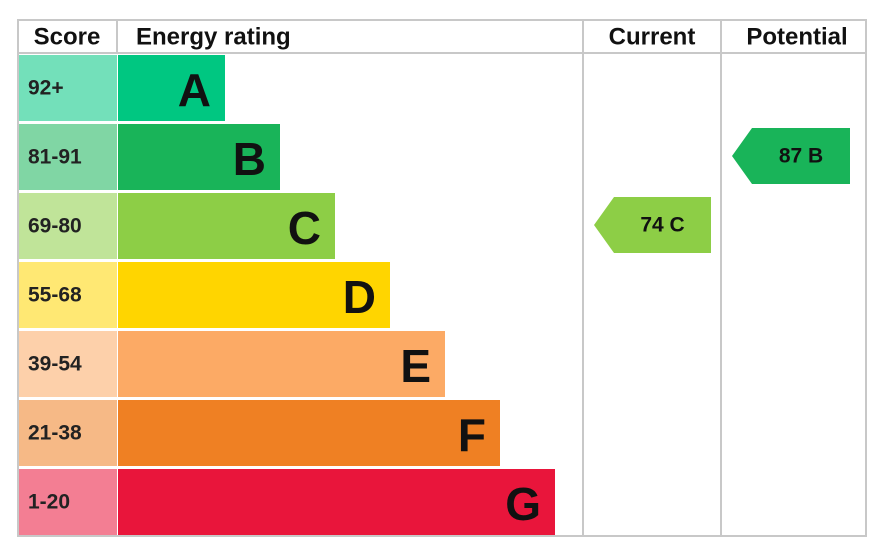  Describe the element at coordinates (194, 90) in the screenshot. I see `rating-letter: A` at that location.